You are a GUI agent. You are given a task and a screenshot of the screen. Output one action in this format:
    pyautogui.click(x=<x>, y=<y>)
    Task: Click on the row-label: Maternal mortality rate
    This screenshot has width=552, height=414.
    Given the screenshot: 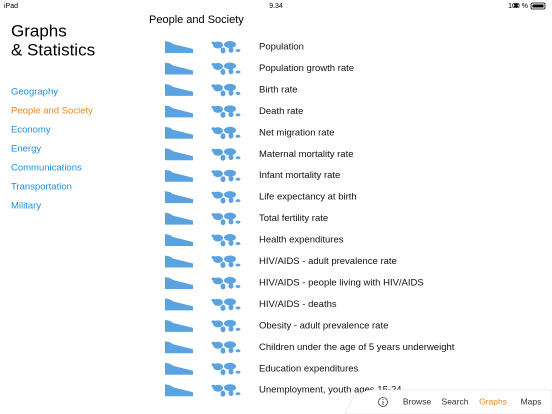 What is the action you would take?
    pyautogui.click(x=306, y=154)
    